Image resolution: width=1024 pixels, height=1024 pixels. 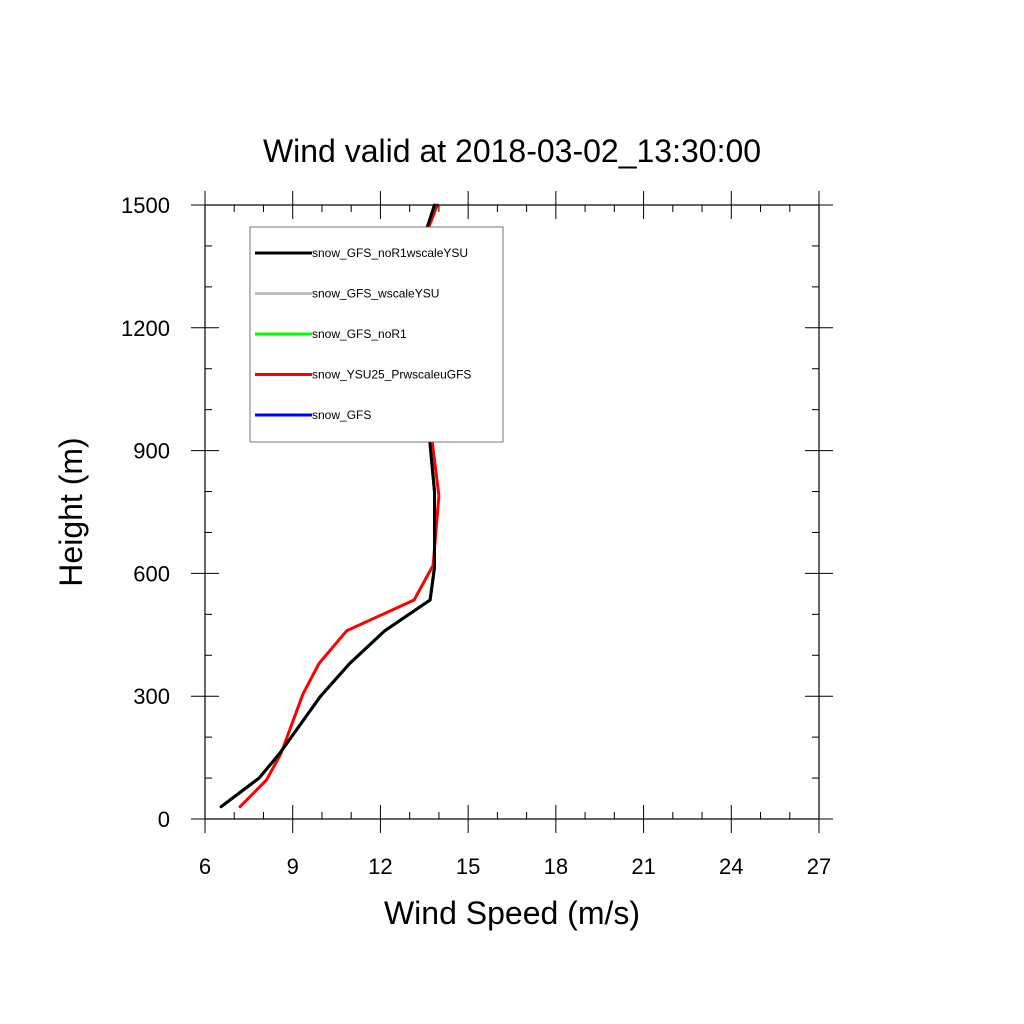 I want to click on x-axis-label: Wind Speed (m/s), so click(x=512, y=913).